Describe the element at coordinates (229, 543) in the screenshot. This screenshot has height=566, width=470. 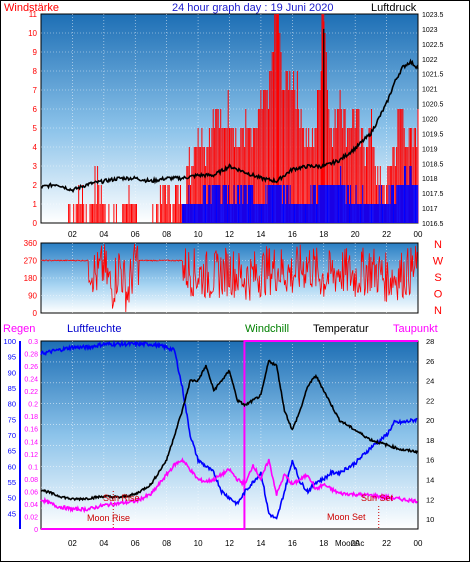
I see `hour-tick-label: 12` at that location.